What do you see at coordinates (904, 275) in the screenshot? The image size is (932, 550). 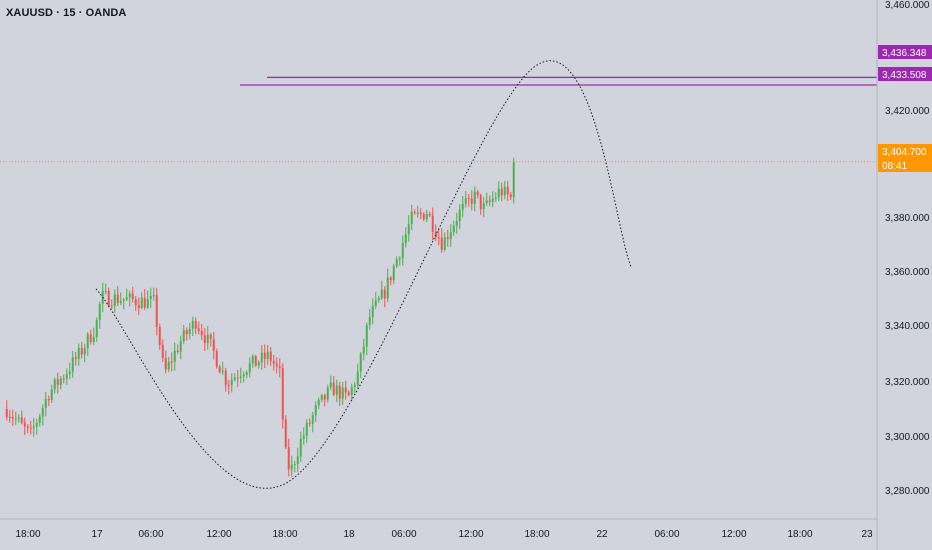 I see `price-axis` at bounding box center [904, 275].